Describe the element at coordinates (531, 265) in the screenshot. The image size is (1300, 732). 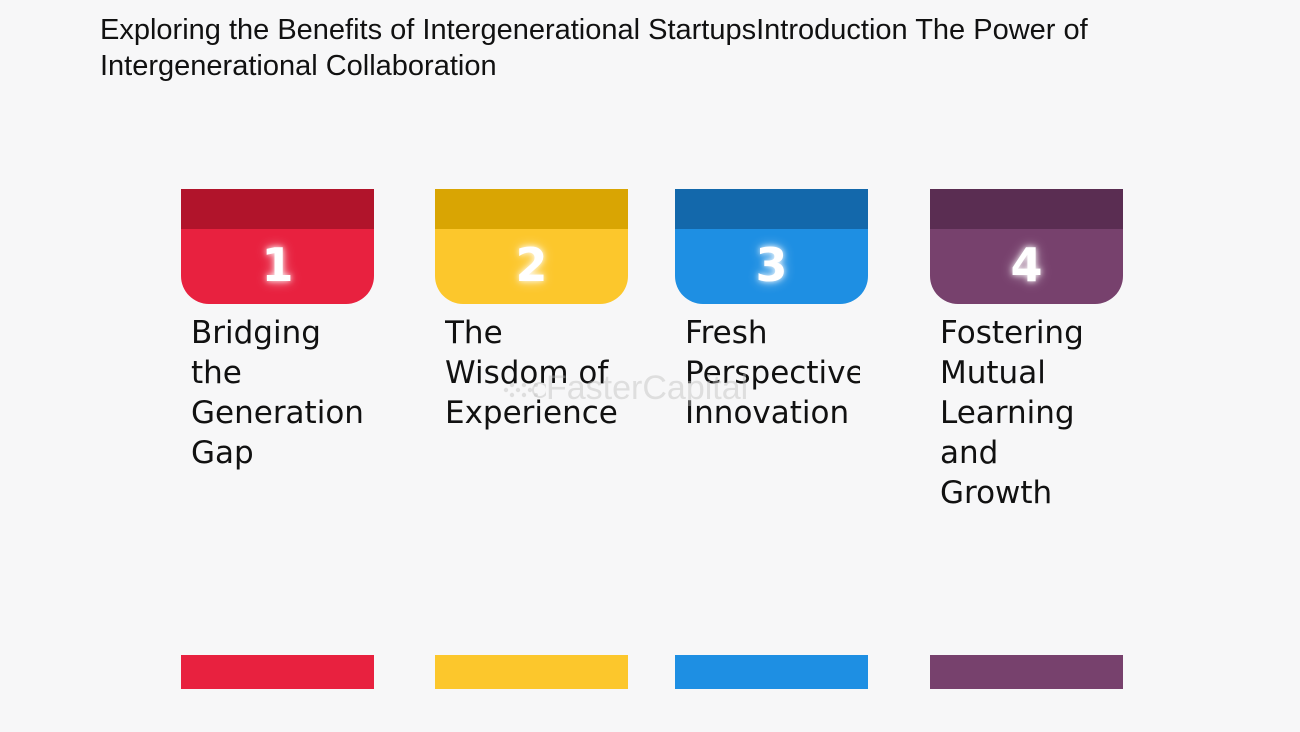
I see `step-number-2: 2` at that location.